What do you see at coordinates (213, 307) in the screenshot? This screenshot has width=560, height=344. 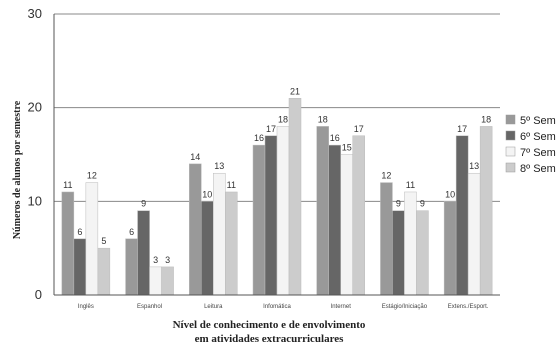 I see `x-tick-label: Leitura` at bounding box center [213, 307].